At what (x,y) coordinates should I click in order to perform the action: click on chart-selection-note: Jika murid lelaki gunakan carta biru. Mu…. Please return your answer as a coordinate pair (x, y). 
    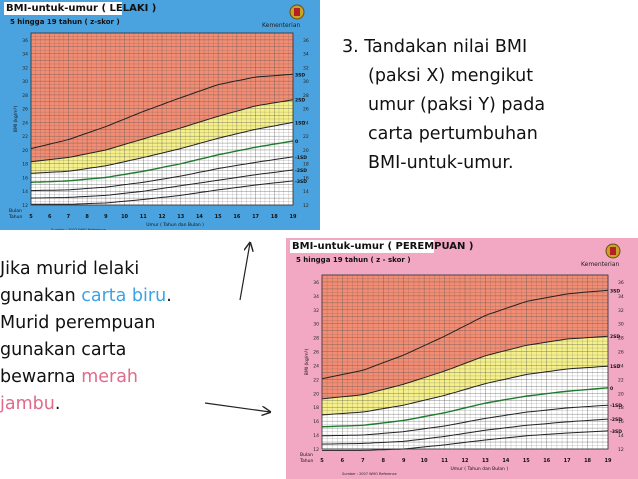
    Looking at the image, I should click on (86, 337).